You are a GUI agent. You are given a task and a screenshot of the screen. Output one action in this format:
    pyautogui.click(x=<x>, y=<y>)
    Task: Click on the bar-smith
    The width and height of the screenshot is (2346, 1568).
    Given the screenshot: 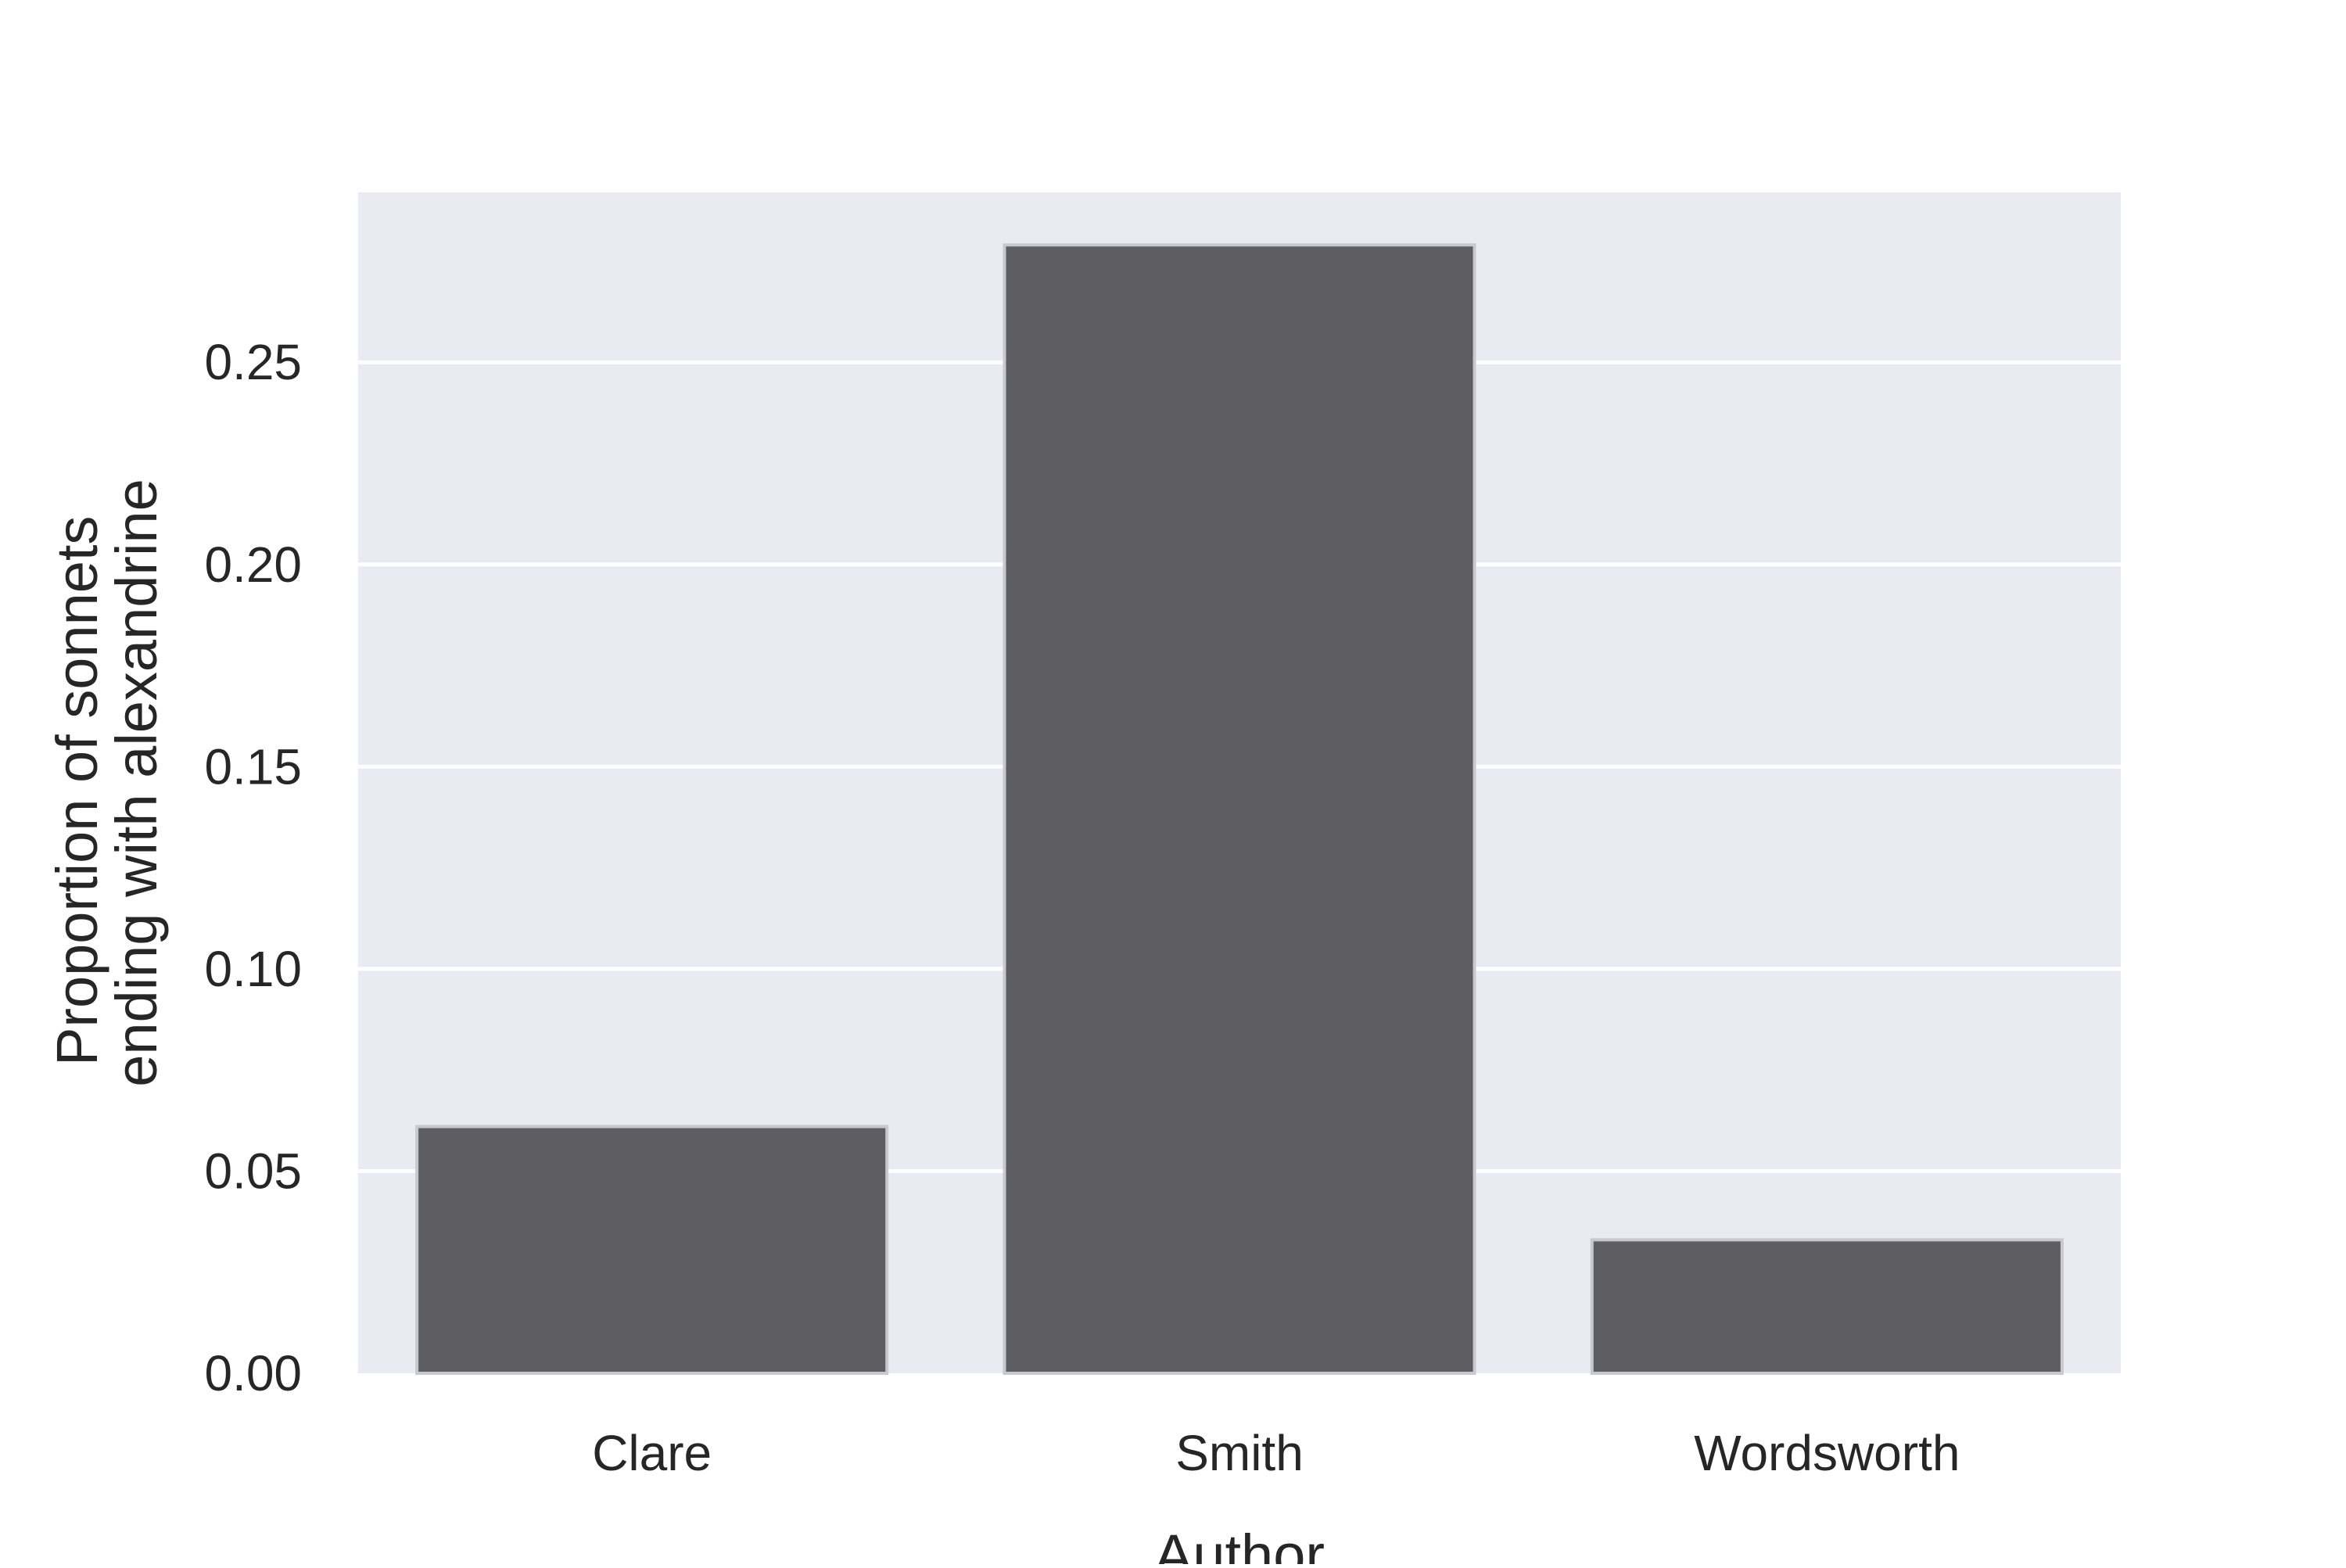 What is the action you would take?
    pyautogui.click(x=1239, y=809)
    